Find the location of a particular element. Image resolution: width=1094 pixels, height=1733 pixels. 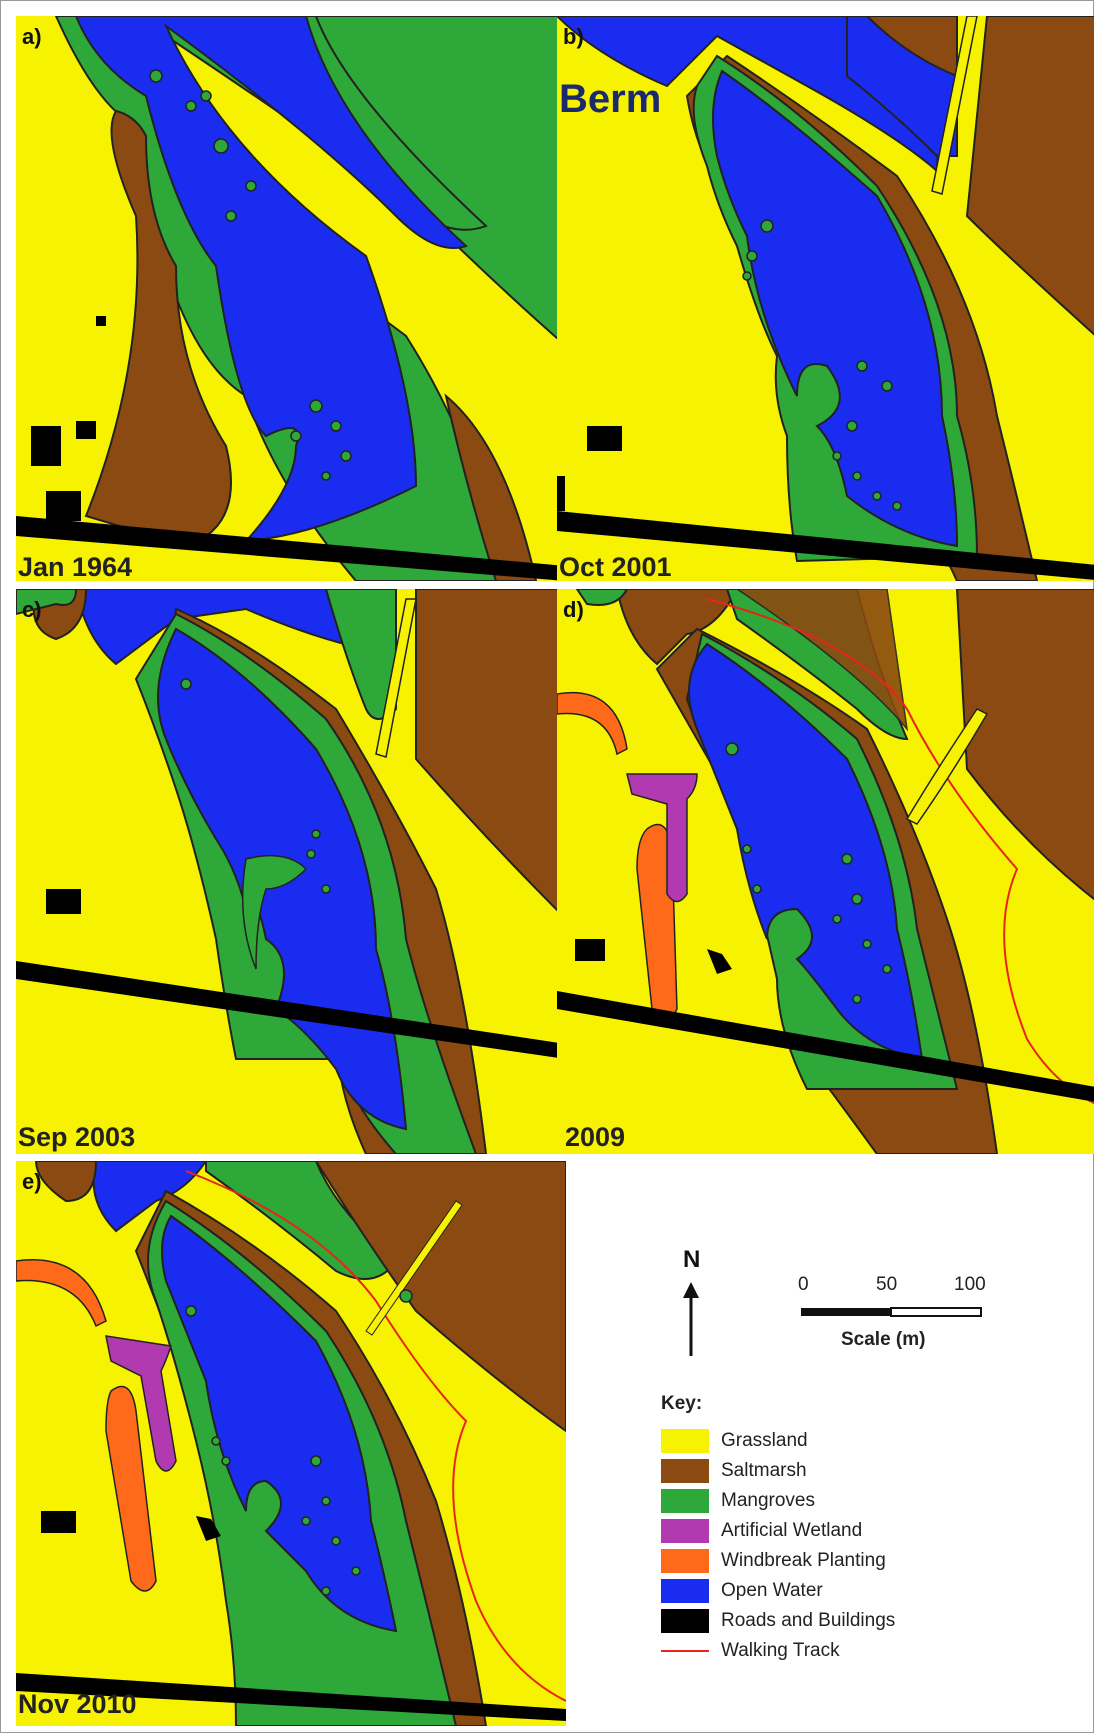

north-arrow-icon is located at coordinates (691, 1319).